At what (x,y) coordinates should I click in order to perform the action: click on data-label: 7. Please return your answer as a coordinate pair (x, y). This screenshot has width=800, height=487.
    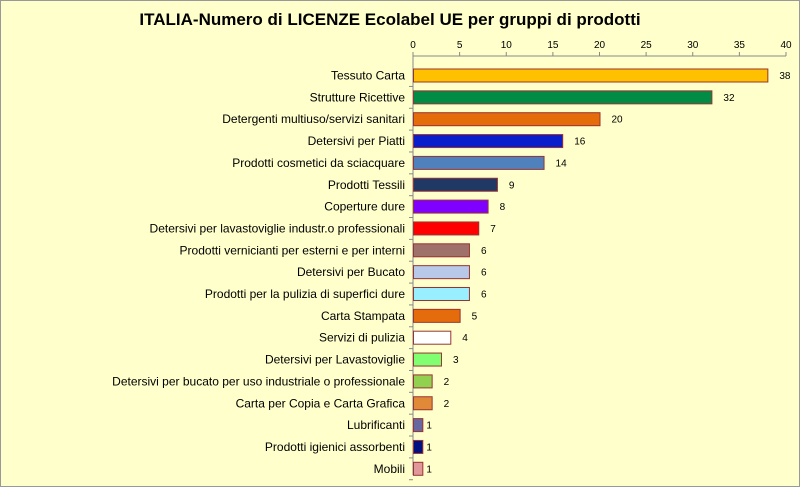
    Looking at the image, I should click on (493, 229).